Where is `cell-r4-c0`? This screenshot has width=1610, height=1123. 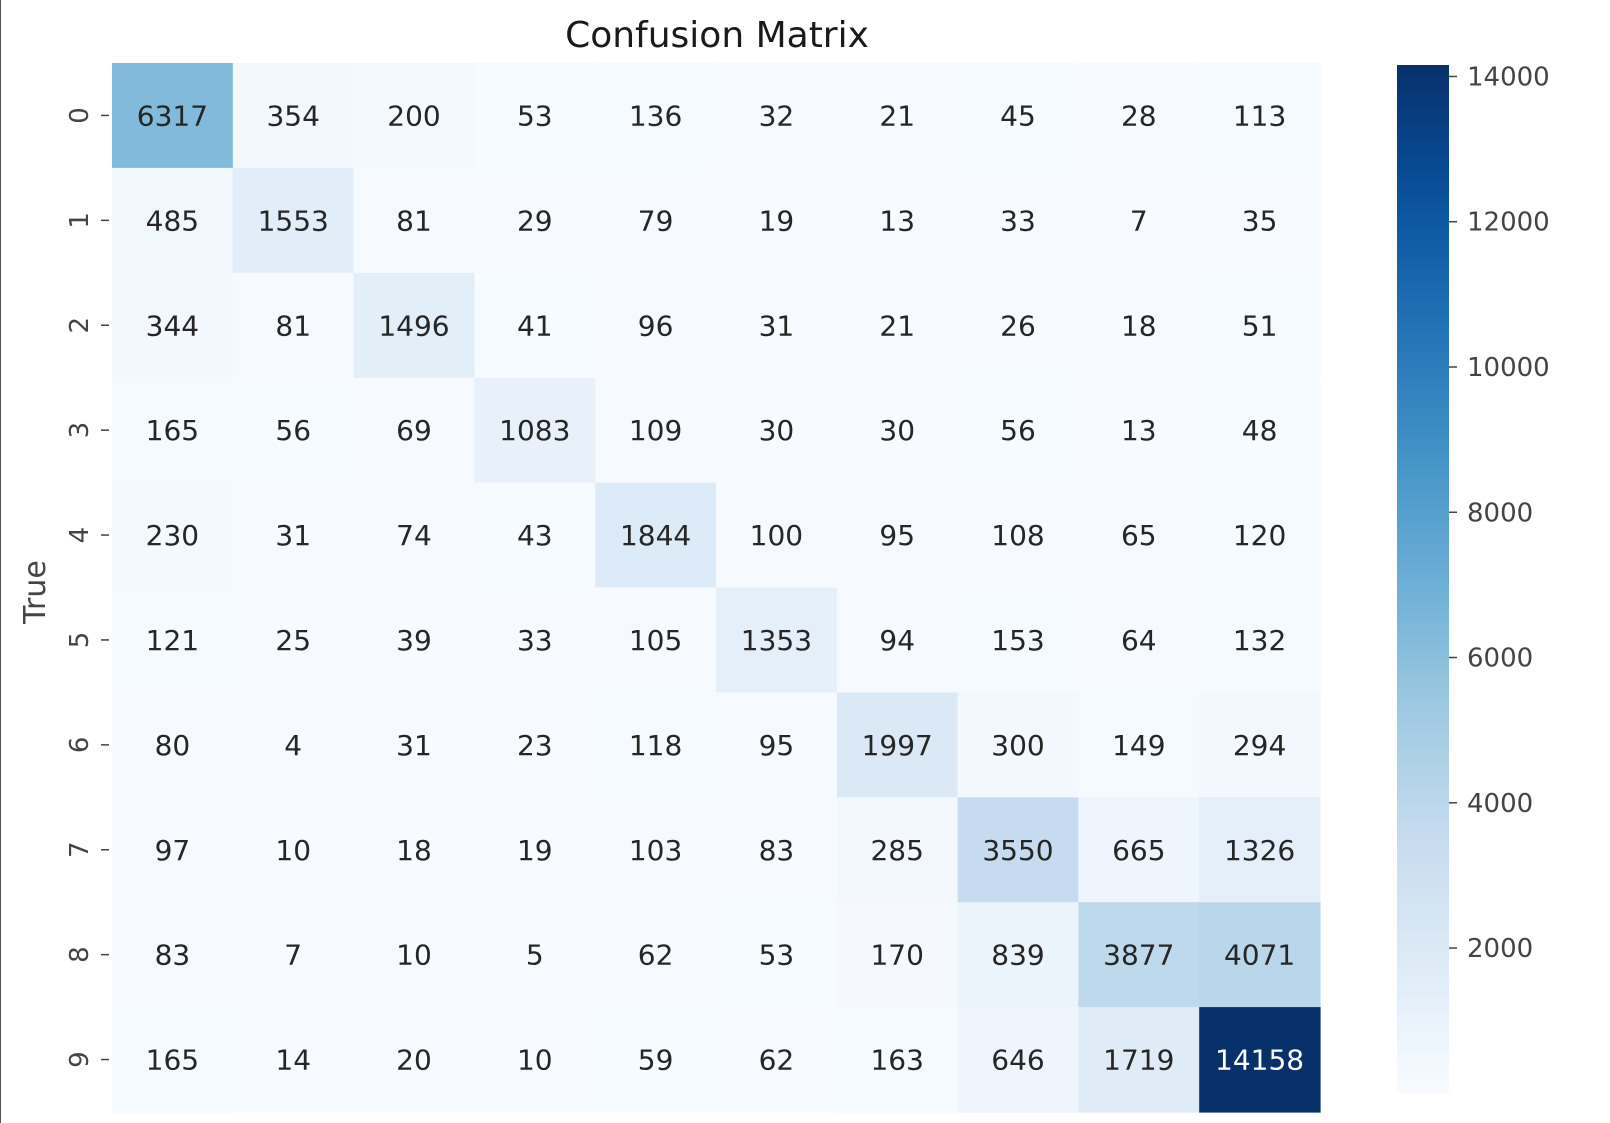 cell-r4-c0 is located at coordinates (173, 535).